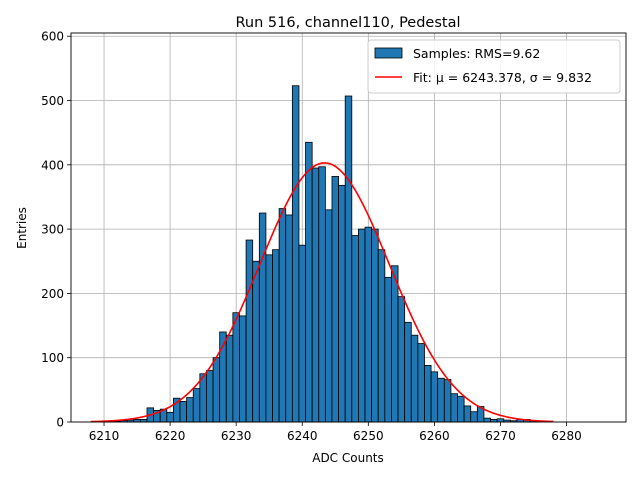  Describe the element at coordinates (52, 165) in the screenshot. I see `y-tick-label: 400` at that location.